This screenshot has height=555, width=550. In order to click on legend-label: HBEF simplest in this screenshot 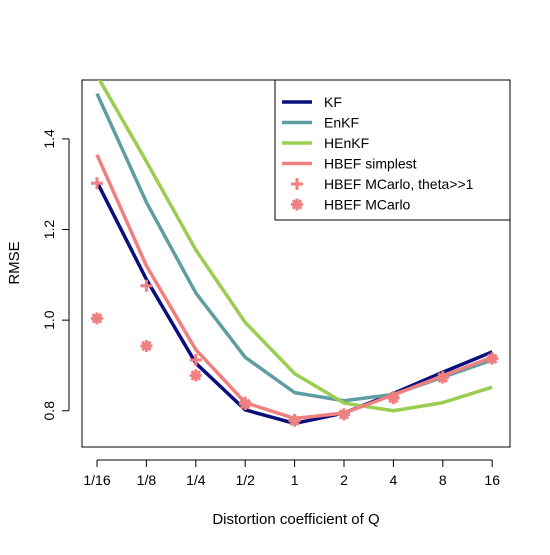, I will do `click(370, 164)`.